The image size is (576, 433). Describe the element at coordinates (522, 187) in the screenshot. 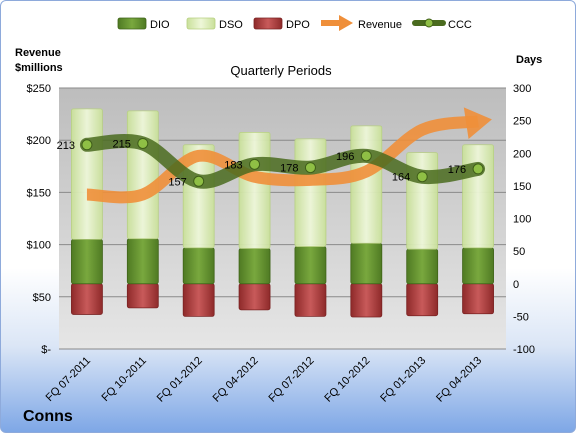

I see `right-tick-label: 150` at that location.